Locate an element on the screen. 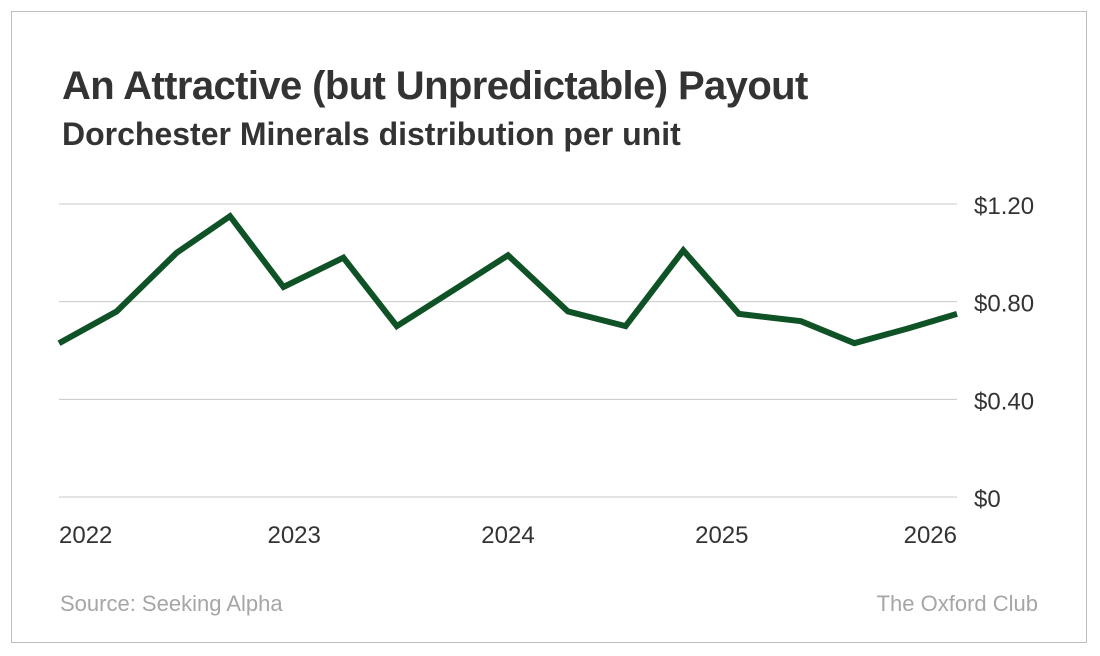  x-tick-label: 2023 is located at coordinates (293, 535).